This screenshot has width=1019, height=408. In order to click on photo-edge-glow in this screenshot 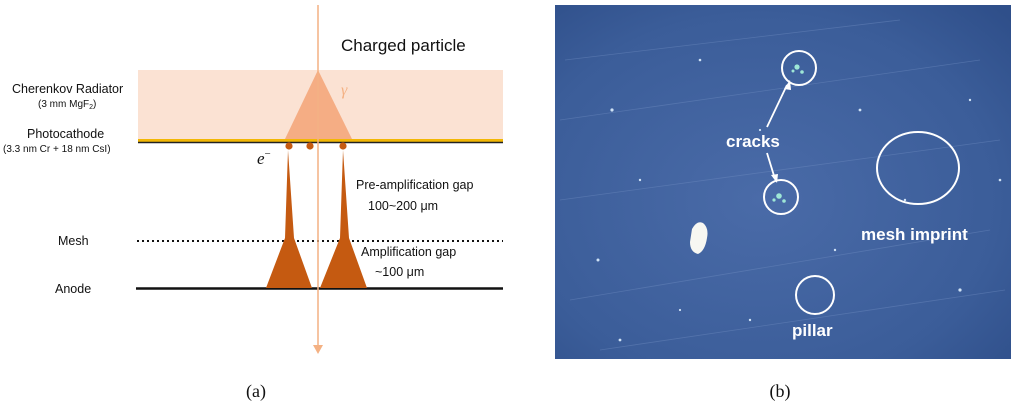, I will do `click(938, 75)`.